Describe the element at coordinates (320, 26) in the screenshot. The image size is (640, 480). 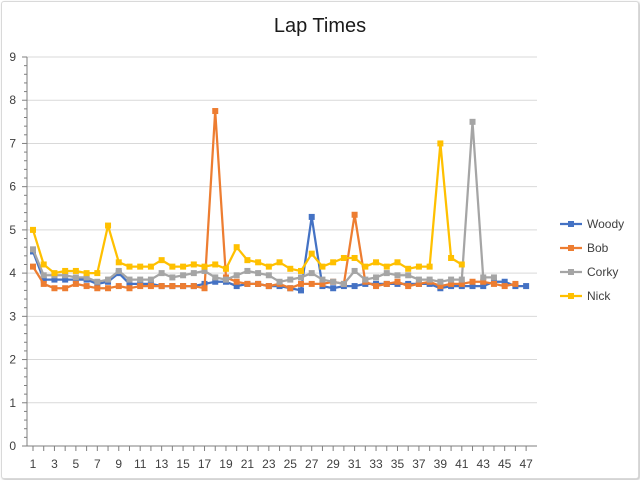
I see `chart-title: Lap Times` at that location.